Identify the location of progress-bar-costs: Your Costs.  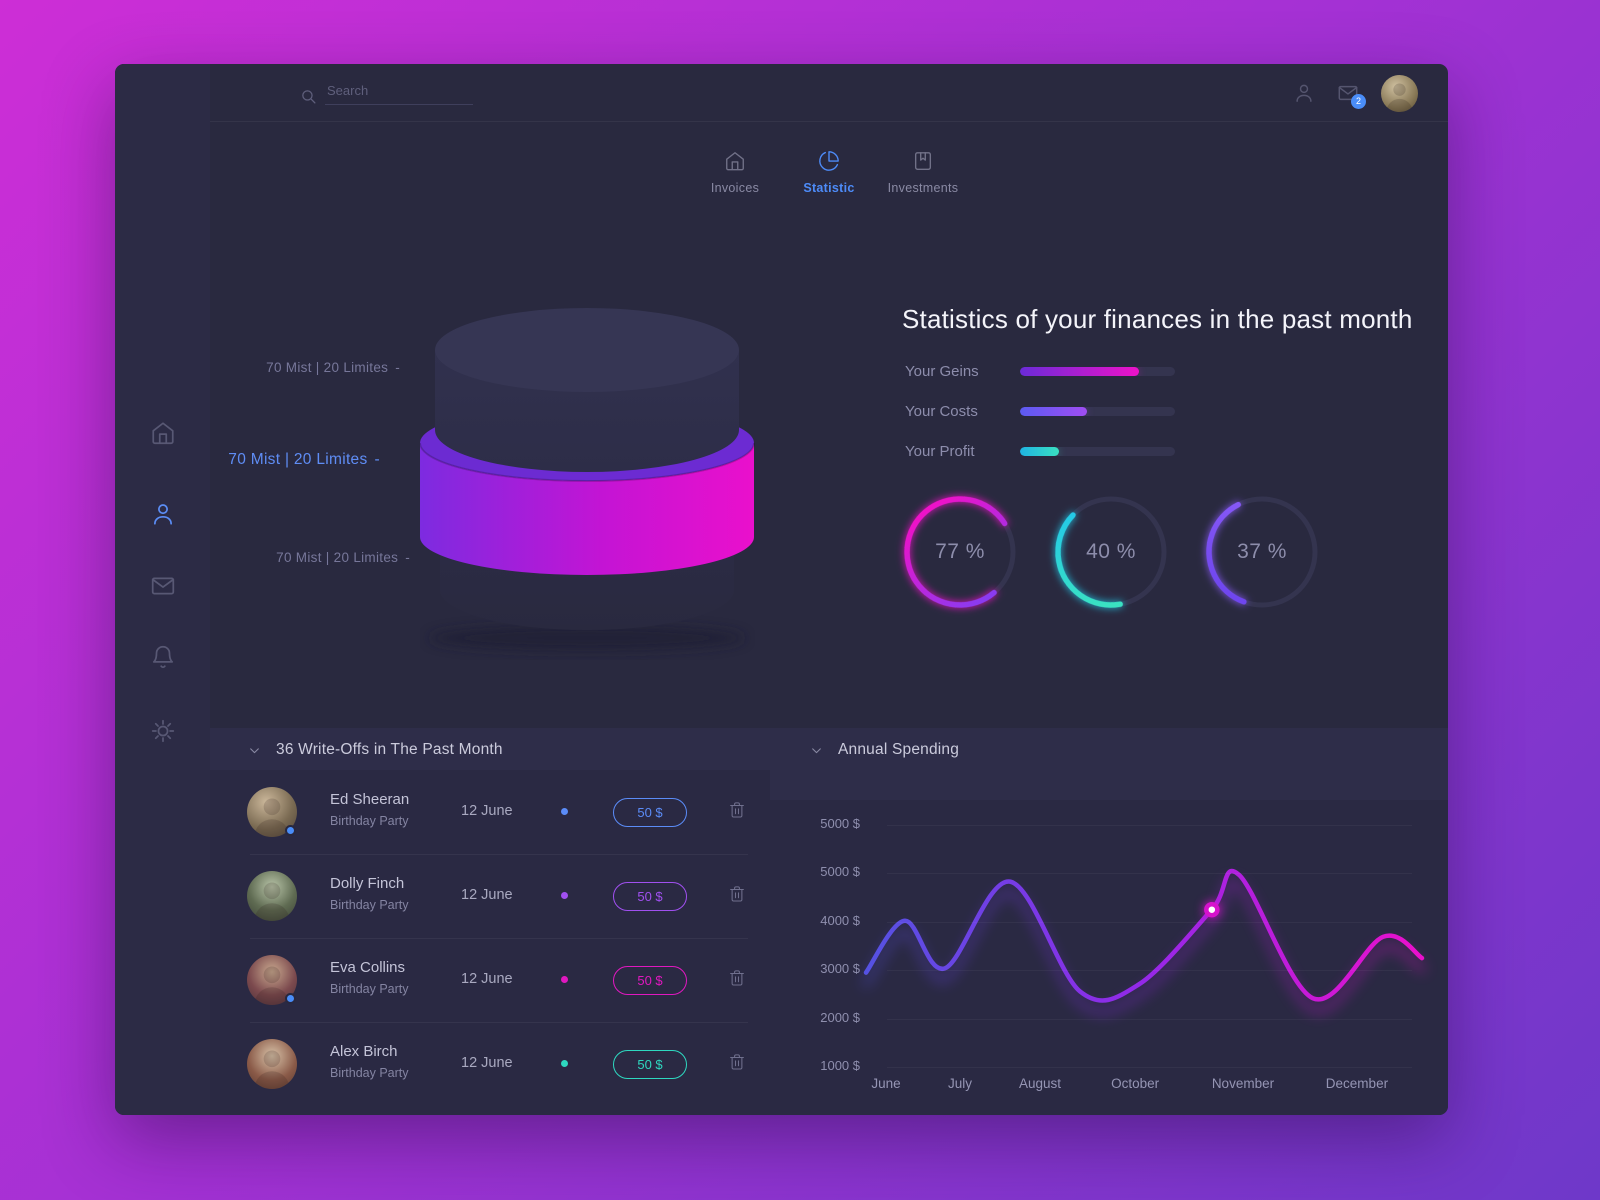
(1040, 411).